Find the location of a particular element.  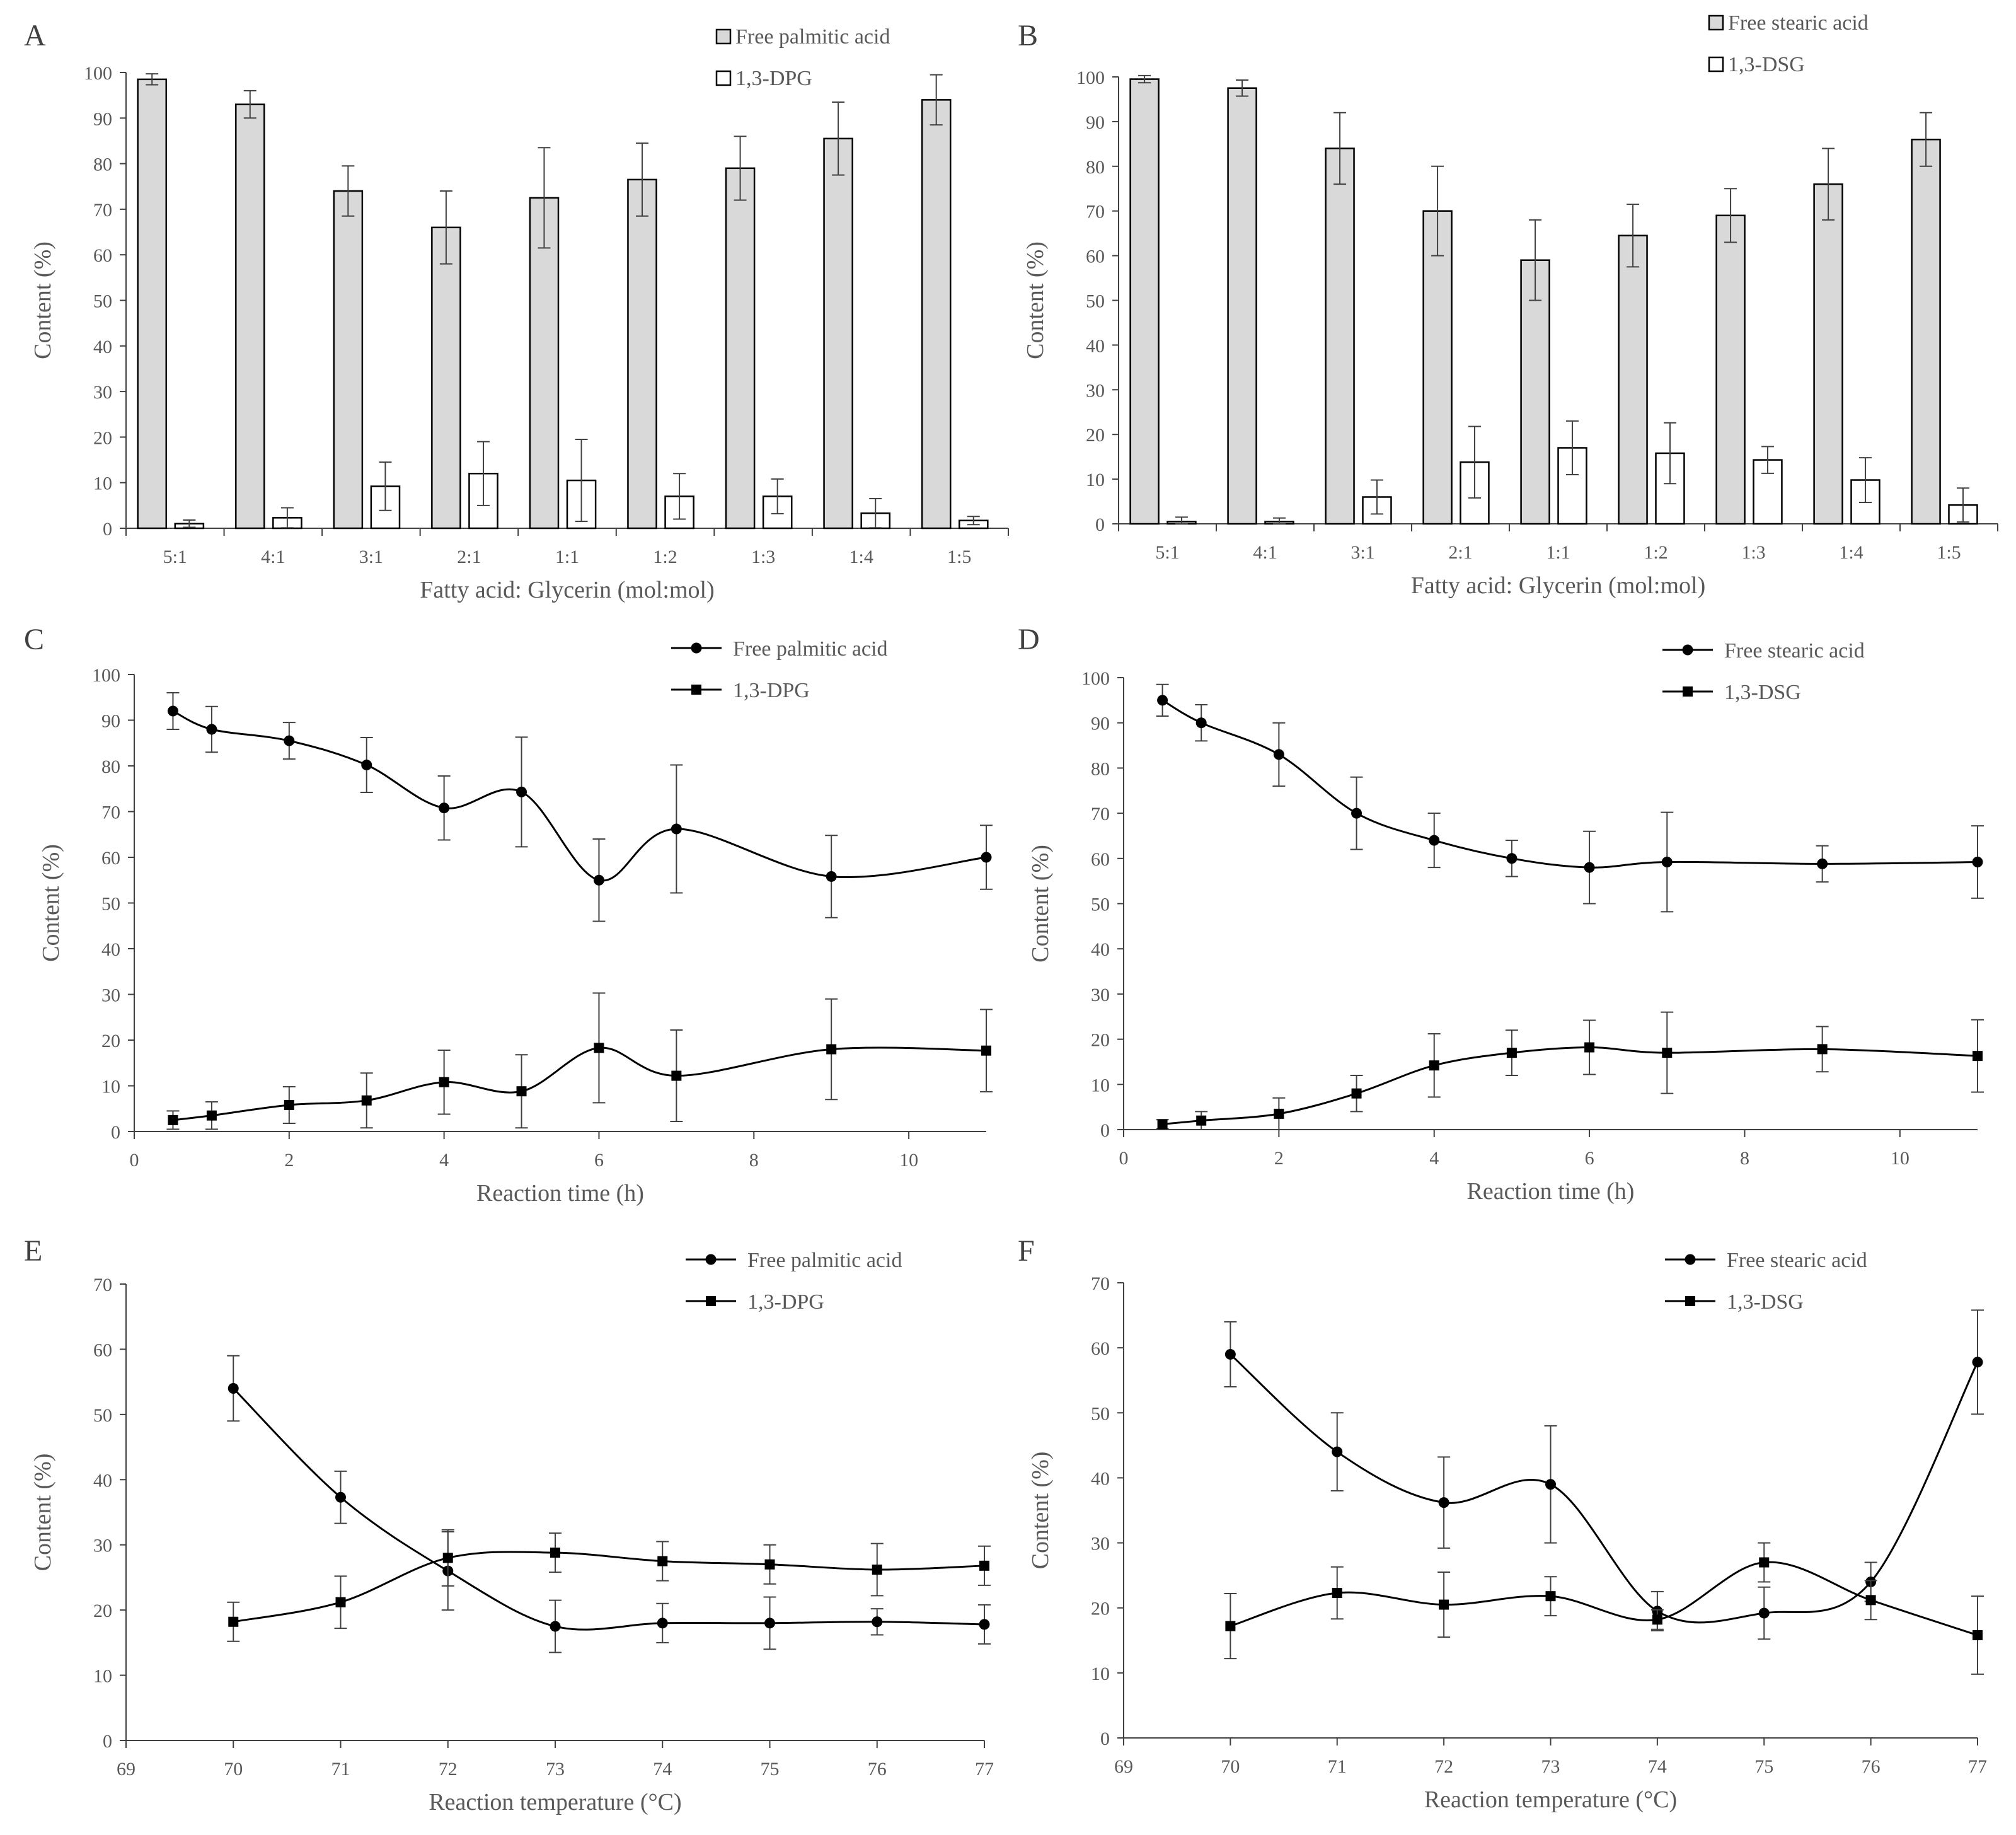

x-tick-label: 1:5 is located at coordinates (959, 557).